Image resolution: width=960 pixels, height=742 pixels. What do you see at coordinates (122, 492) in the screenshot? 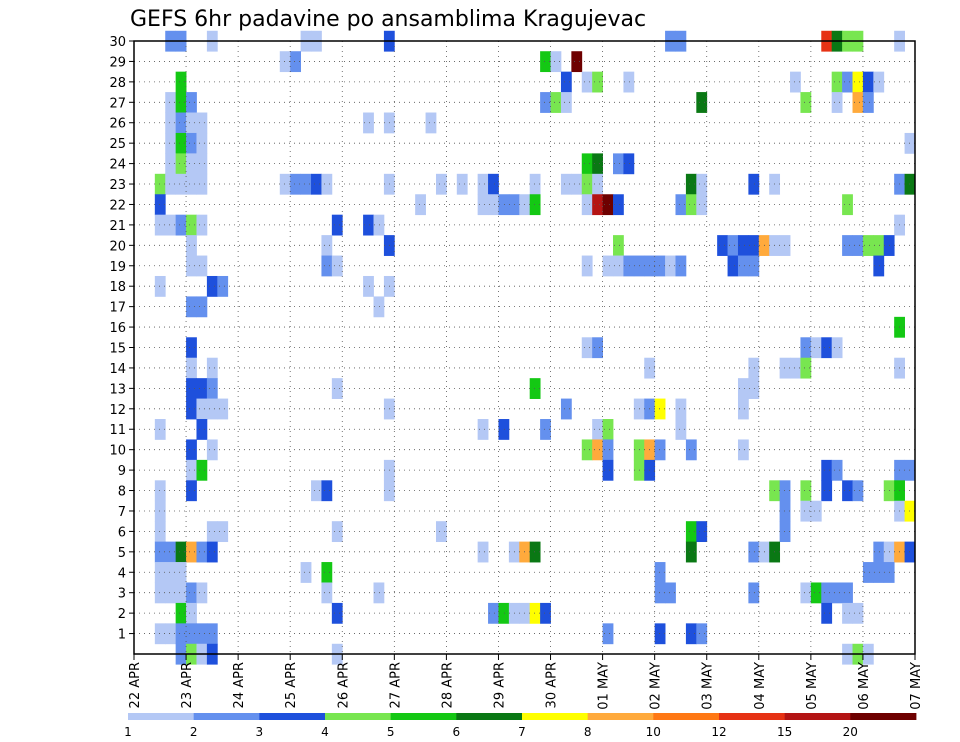
I see `y-tick-label: 8` at bounding box center [122, 492].